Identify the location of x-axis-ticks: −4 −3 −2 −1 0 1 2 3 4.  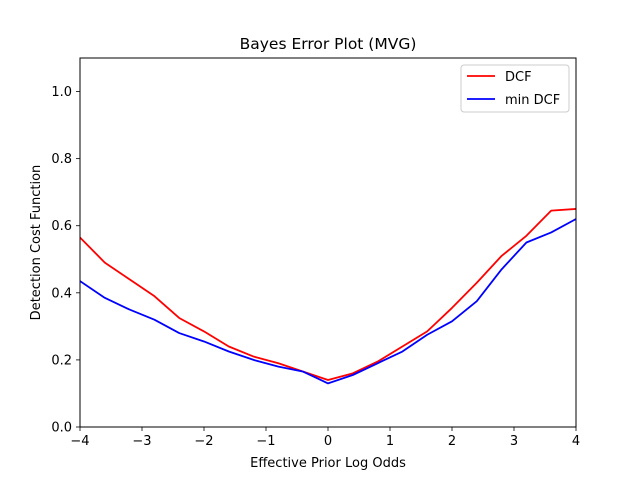
(325, 438).